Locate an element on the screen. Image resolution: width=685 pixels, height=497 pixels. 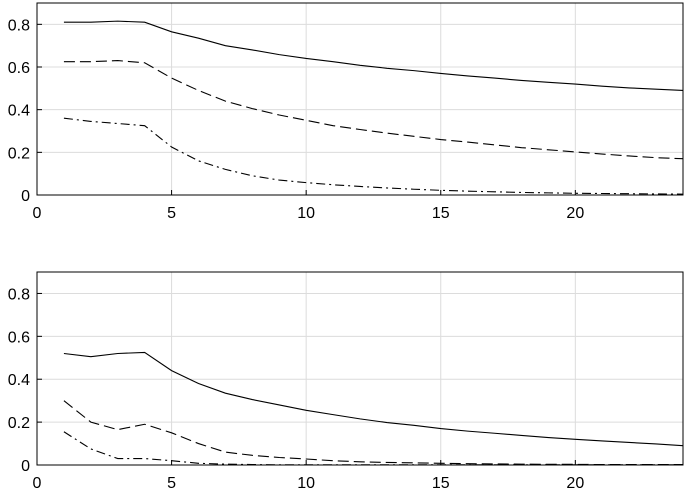
series-line-dashed is located at coordinates (373, 433).